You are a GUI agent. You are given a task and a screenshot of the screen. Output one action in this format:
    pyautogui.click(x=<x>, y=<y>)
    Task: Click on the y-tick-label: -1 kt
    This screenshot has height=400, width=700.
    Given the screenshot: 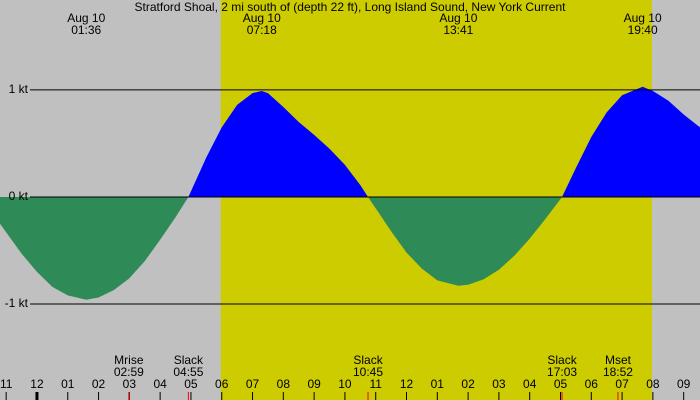 What is the action you would take?
    pyautogui.click(x=17, y=303)
    